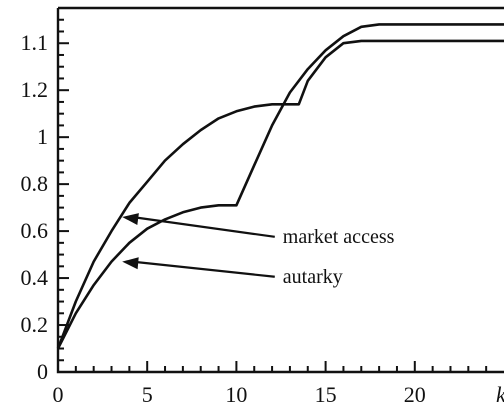 This screenshot has width=504, height=412. What do you see at coordinates (42, 371) in the screenshot?
I see `y-tick-label: 0` at bounding box center [42, 371].